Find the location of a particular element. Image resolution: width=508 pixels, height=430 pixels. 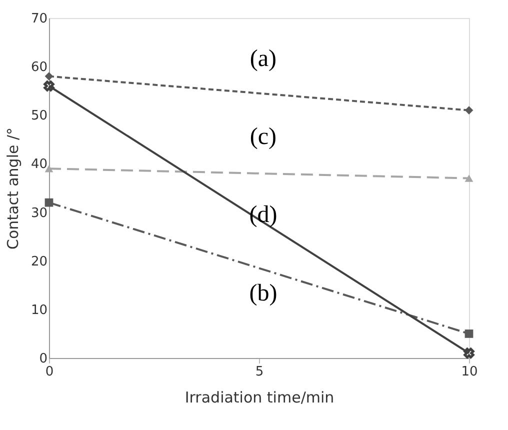

y-tick-label: 10 is located at coordinates (39, 310).